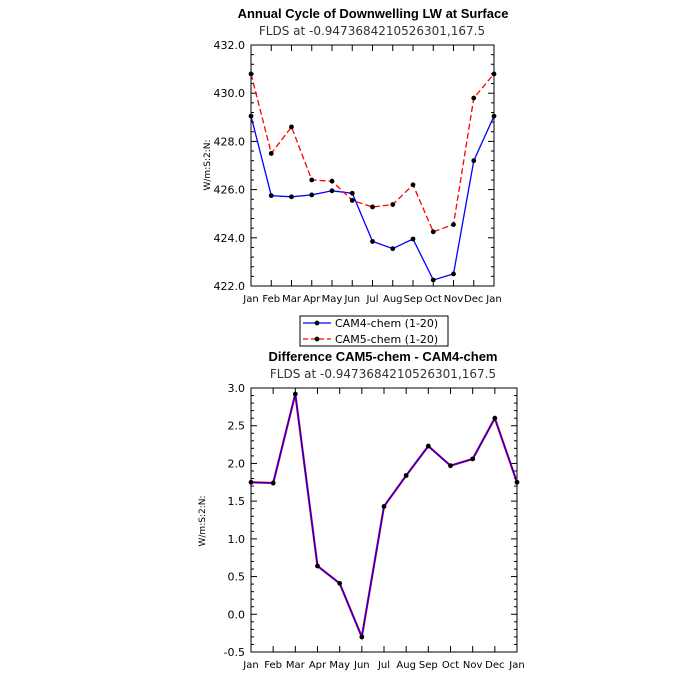 This screenshot has height=699, width=699. I want to click on bottom-chart-xtick-label: Jul, so click(383, 665).